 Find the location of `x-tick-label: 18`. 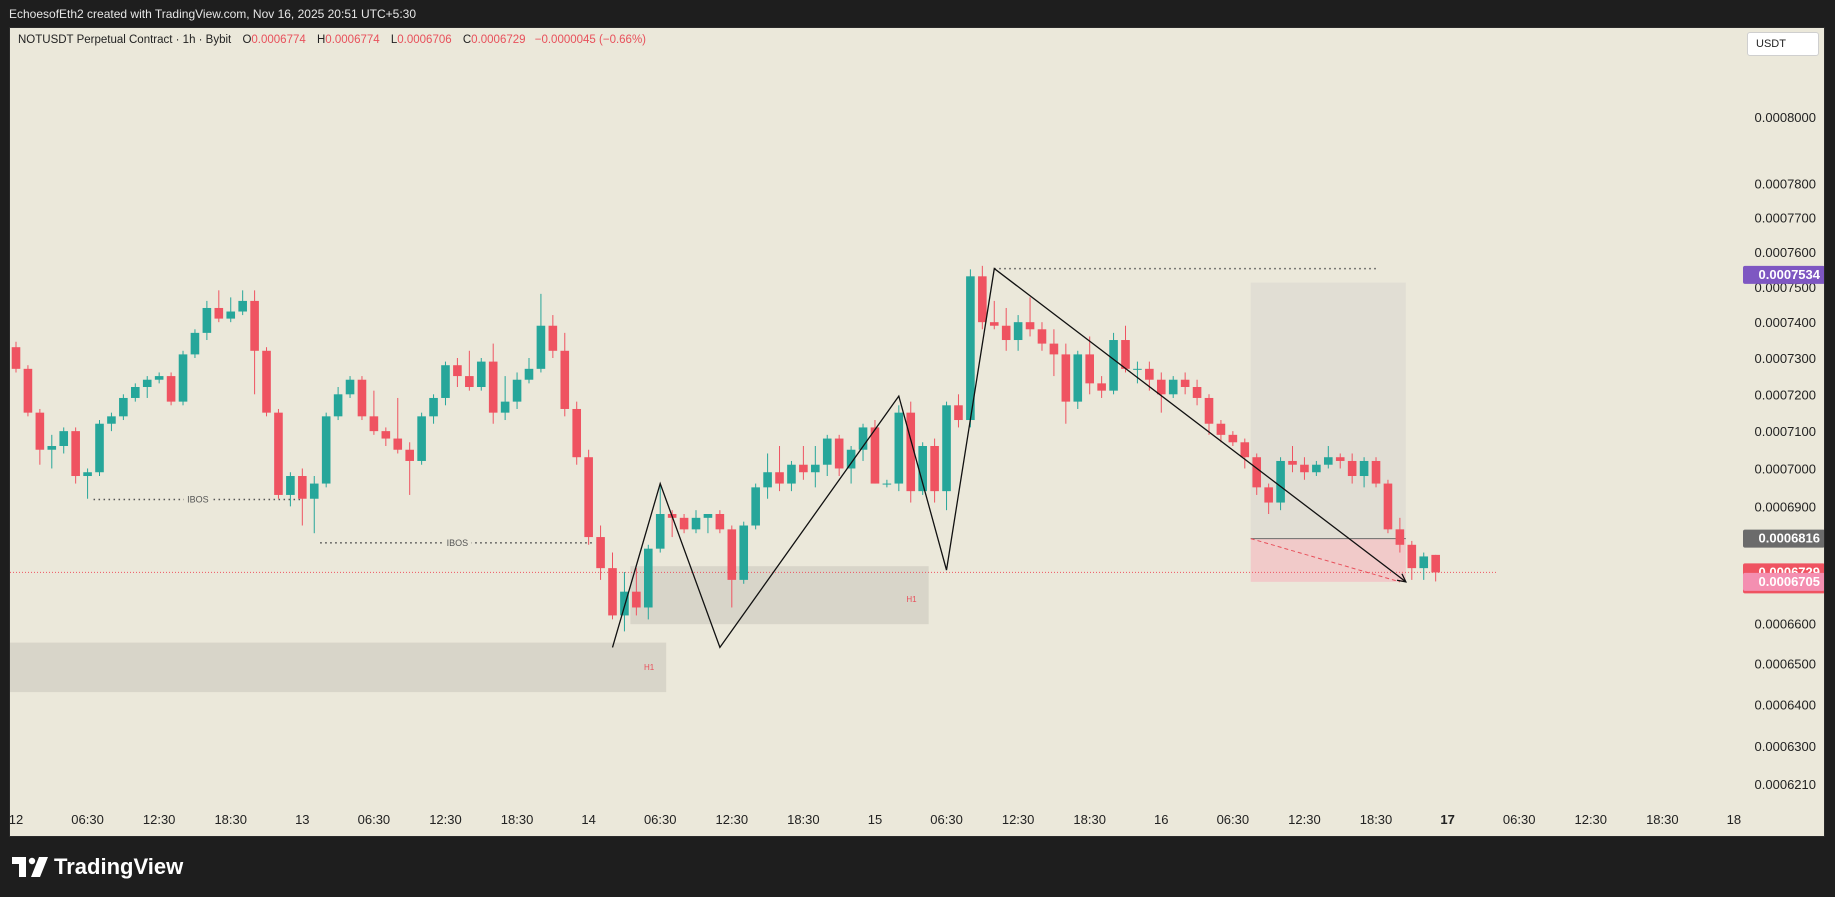

x-tick-label: 18 is located at coordinates (1734, 819).